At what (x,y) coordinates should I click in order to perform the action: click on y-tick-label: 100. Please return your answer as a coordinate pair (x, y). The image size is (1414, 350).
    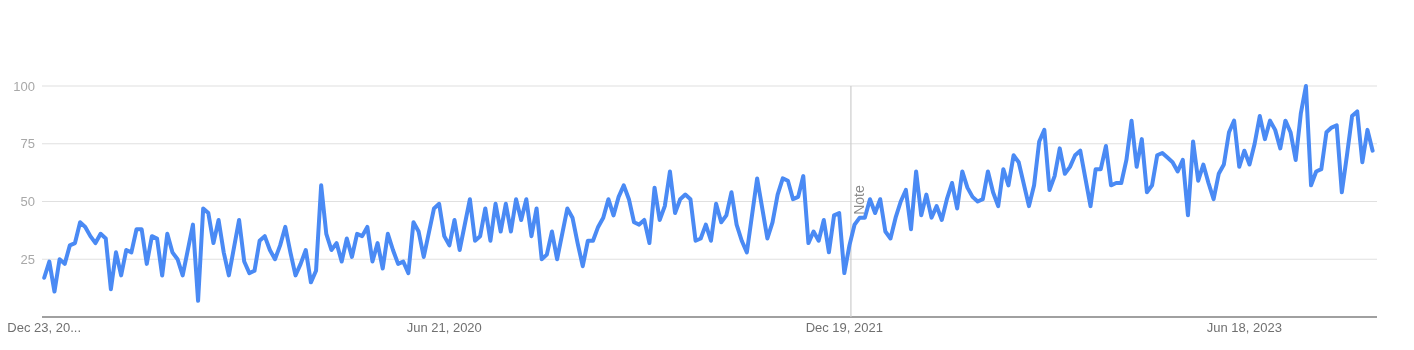
    Looking at the image, I should click on (24, 86).